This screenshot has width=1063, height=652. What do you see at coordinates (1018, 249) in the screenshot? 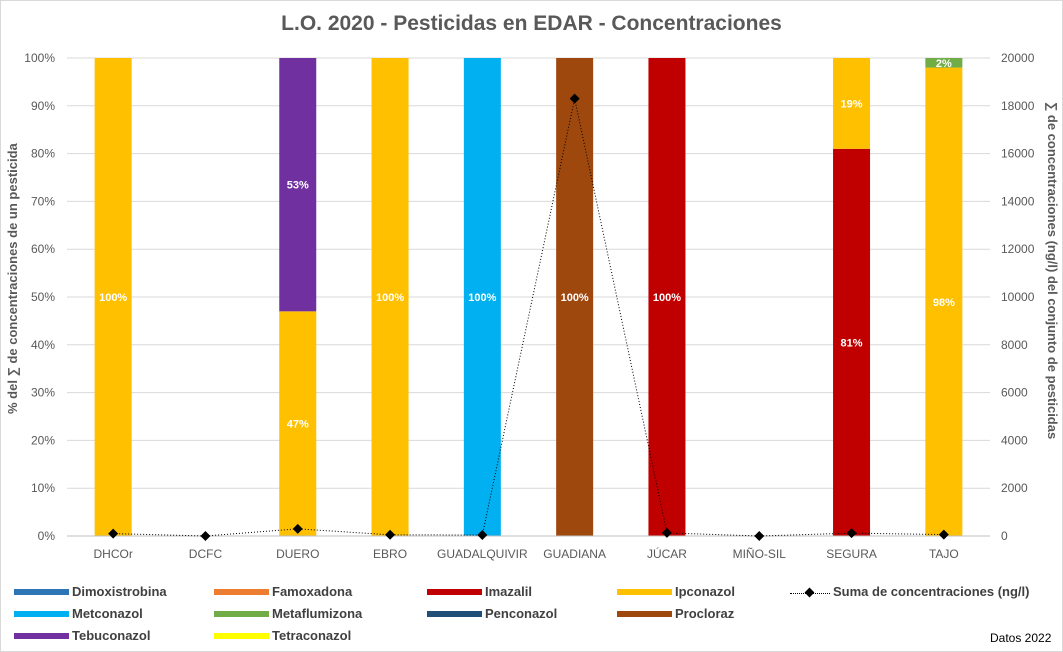
I see `y2-tick-label: 12000` at bounding box center [1018, 249].